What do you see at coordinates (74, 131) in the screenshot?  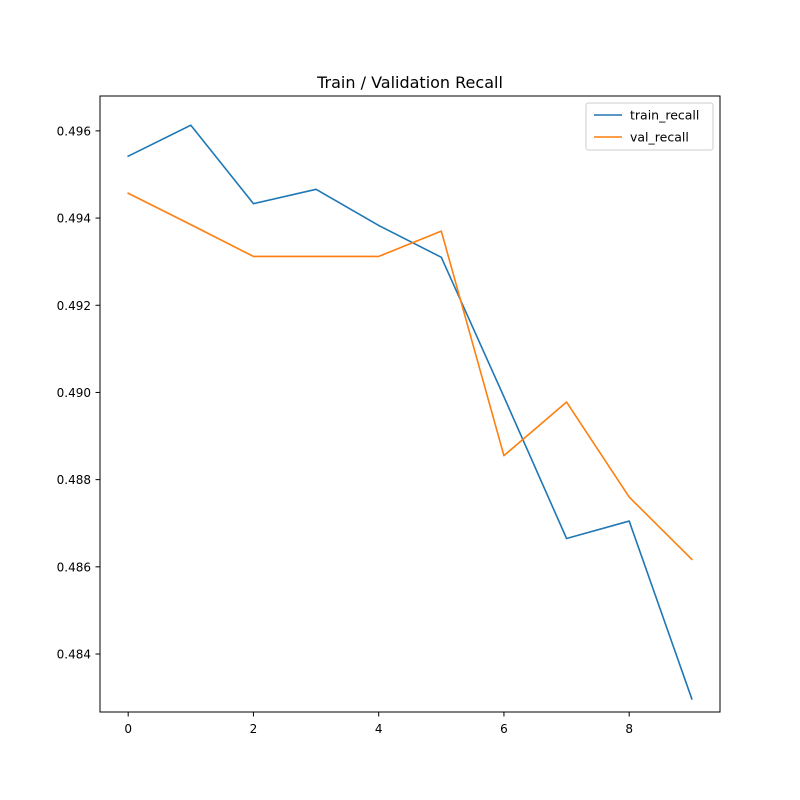 I see `y-tick-label: 0.496` at bounding box center [74, 131].